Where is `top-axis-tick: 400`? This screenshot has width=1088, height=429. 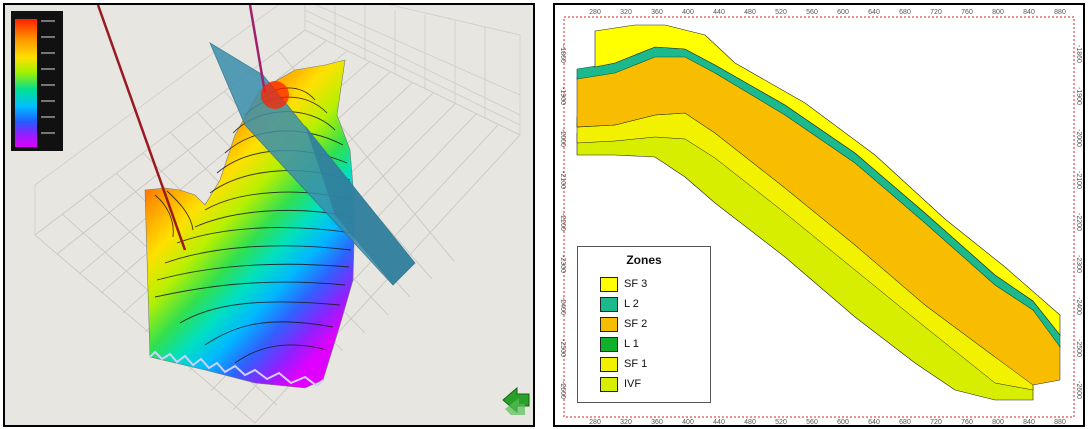
top-axis-tick: 400 is located at coordinates (688, 12).